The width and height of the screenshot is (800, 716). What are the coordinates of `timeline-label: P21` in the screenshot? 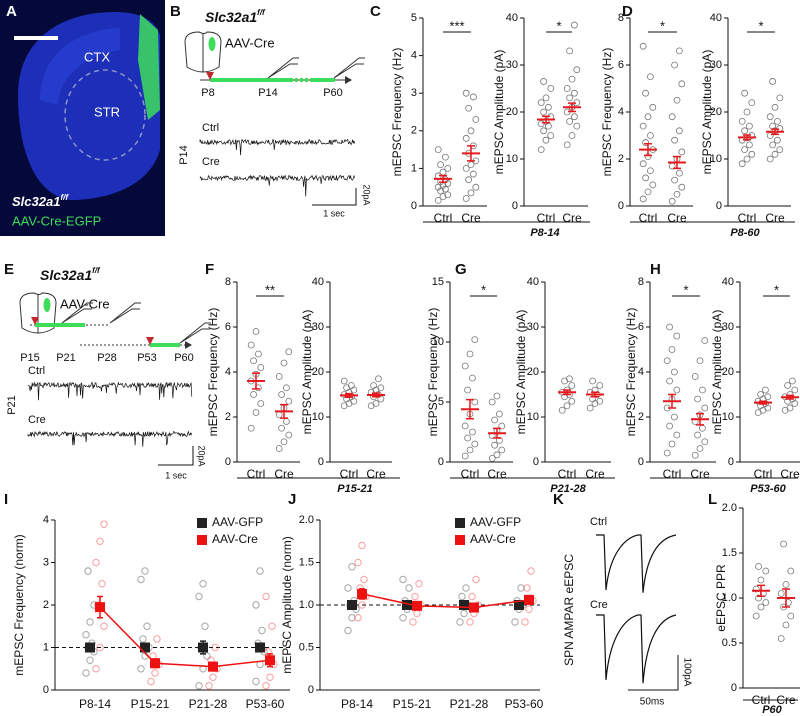 It's located at (66, 358).